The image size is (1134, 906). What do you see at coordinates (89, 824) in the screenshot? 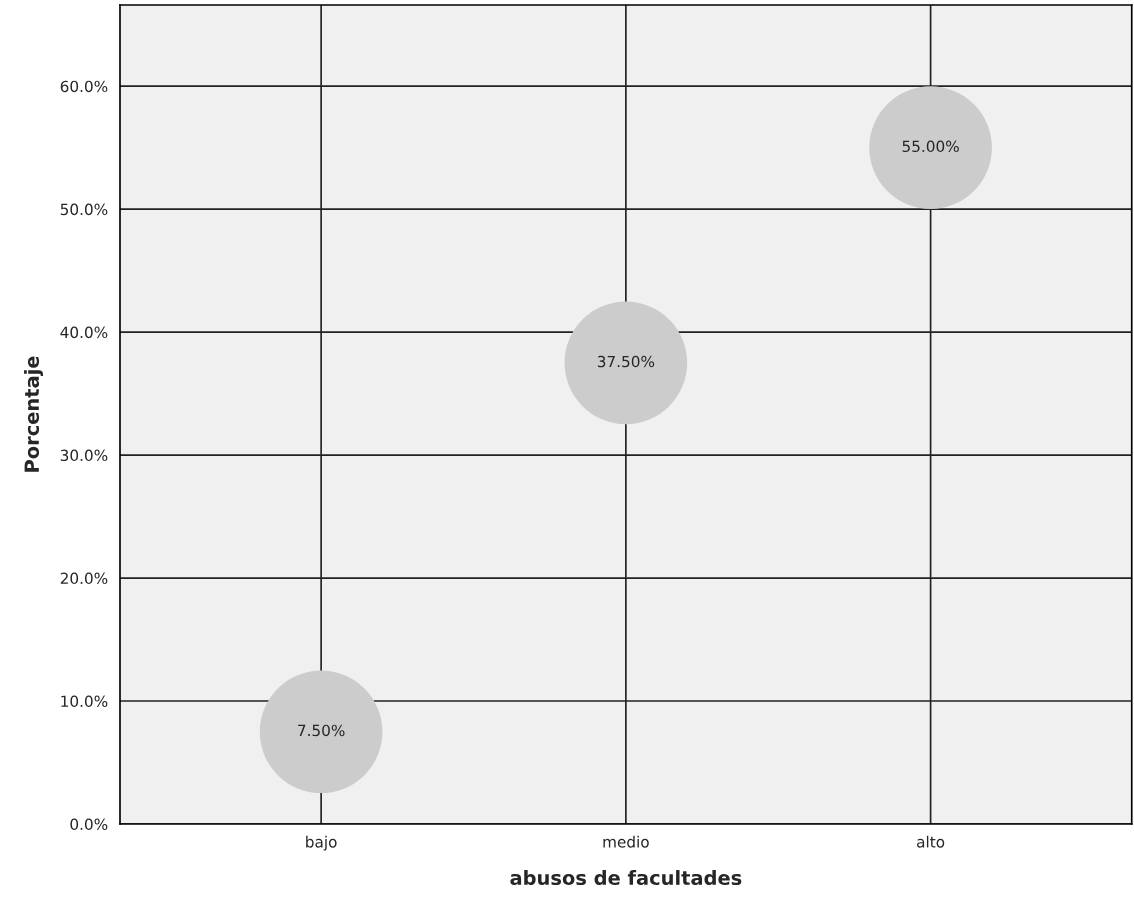
I see `y-tick-label: 0.0%` at bounding box center [89, 824].